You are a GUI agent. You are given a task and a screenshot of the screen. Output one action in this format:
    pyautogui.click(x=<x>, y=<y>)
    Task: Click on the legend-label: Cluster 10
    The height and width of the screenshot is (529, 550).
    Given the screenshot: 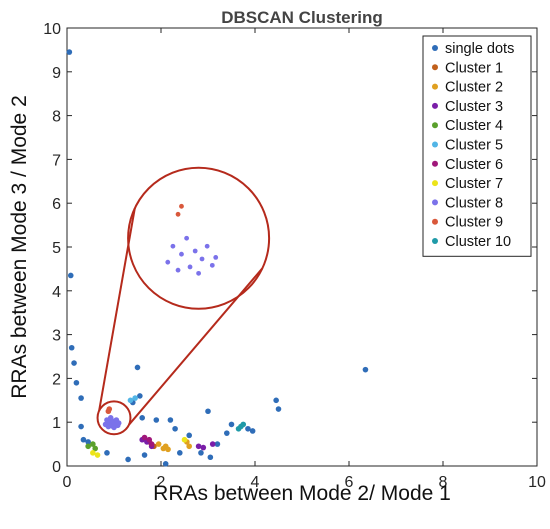 What is the action you would take?
    pyautogui.click(x=478, y=242)
    